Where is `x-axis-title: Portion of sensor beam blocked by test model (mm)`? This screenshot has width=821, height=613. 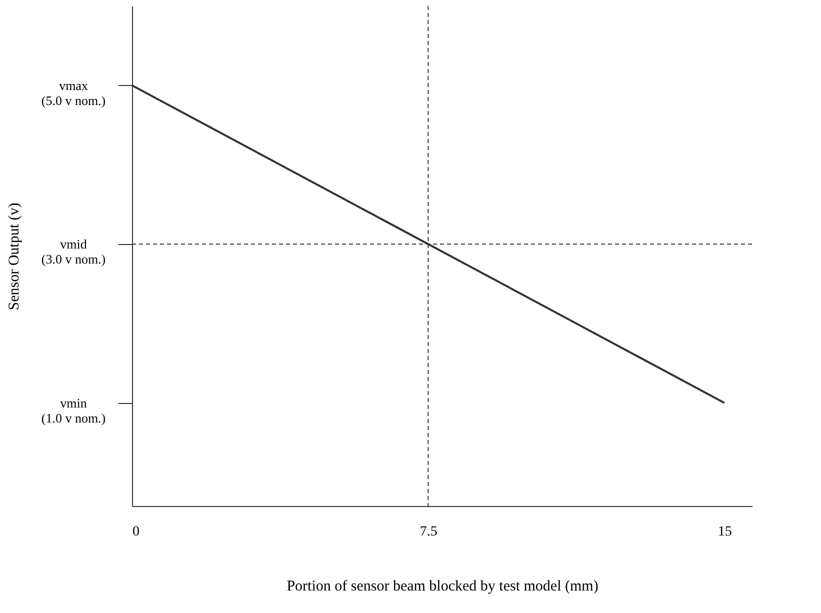 x-axis-title: Portion of sensor beam blocked by test model (mm) is located at coordinates (442, 586).